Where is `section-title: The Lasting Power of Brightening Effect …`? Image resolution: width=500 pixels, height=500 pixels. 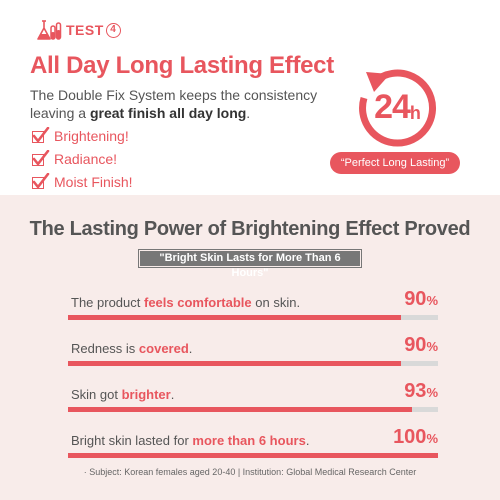 section-title: The Lasting Power of Brightening Effect … is located at coordinates (250, 229).